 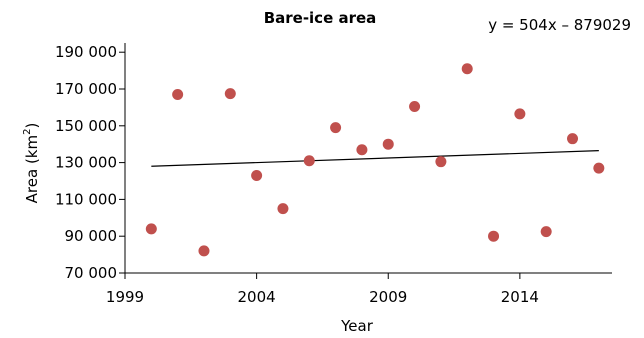 I want to click on y-tick-label: 170 000, so click(x=86, y=89).